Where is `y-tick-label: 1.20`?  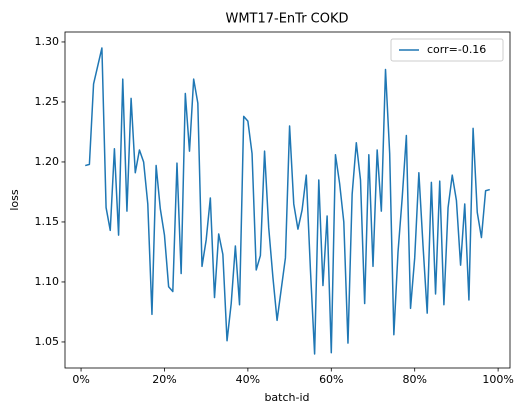
y-tick-label: 1.20 is located at coordinates (47, 161).